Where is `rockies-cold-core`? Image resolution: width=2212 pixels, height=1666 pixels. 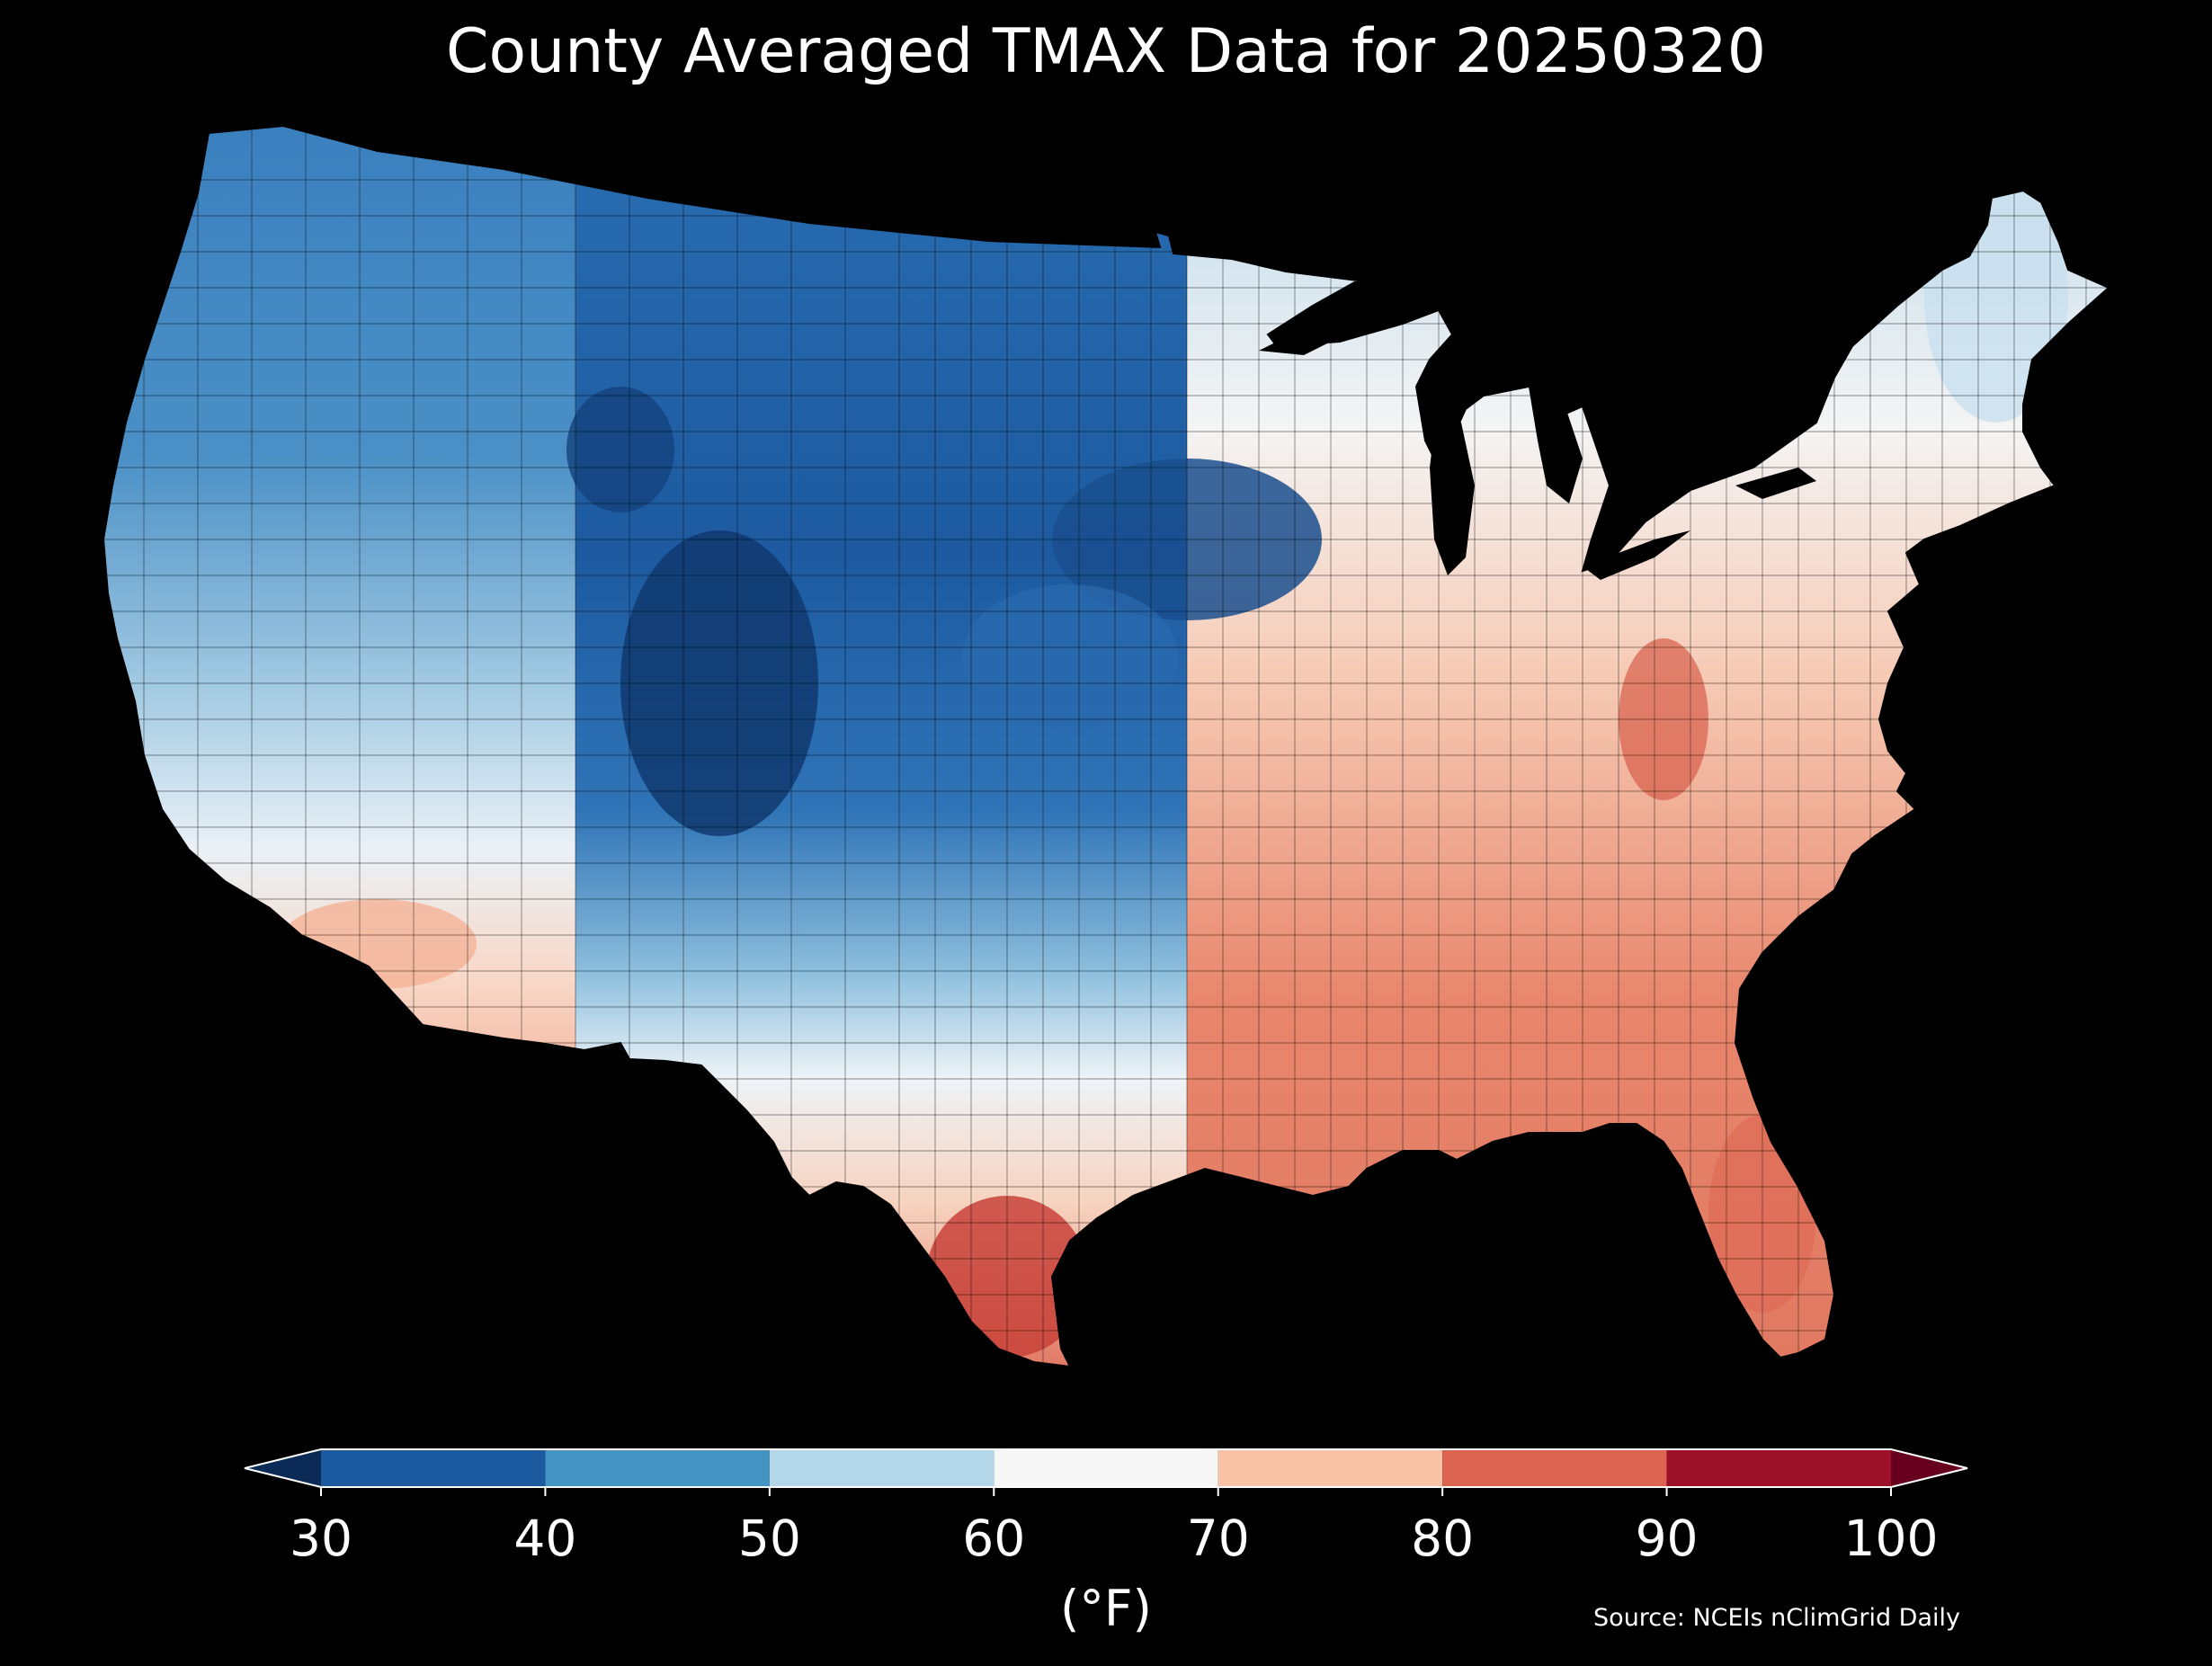 rockies-cold-core is located at coordinates (719, 683).